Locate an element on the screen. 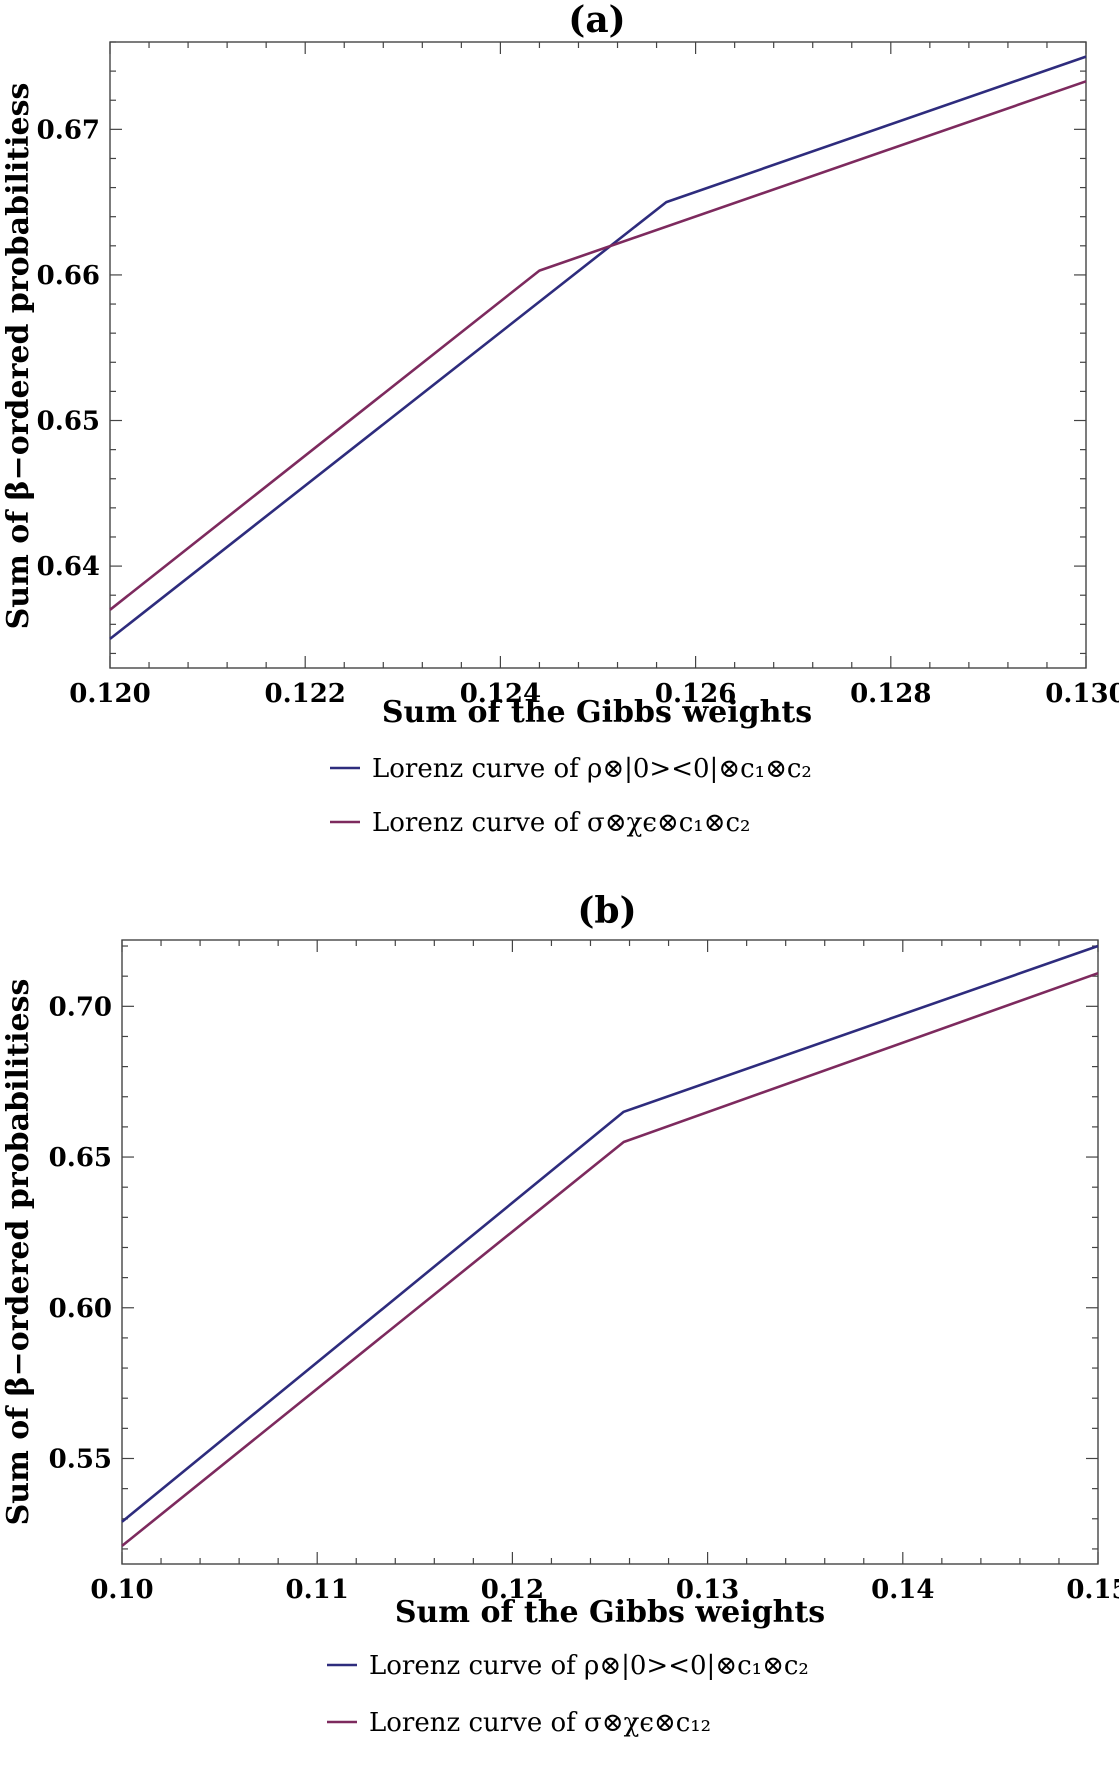 The image size is (1119, 1780). x-tick-label: 0.13 is located at coordinates (707, 1590).